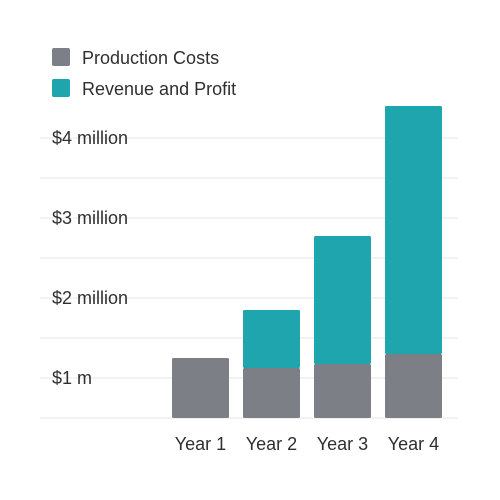 This screenshot has width=500, height=500. Describe the element at coordinates (159, 89) in the screenshot. I see `legend-label-revenue-and-profit: Revenue and Profit` at that location.